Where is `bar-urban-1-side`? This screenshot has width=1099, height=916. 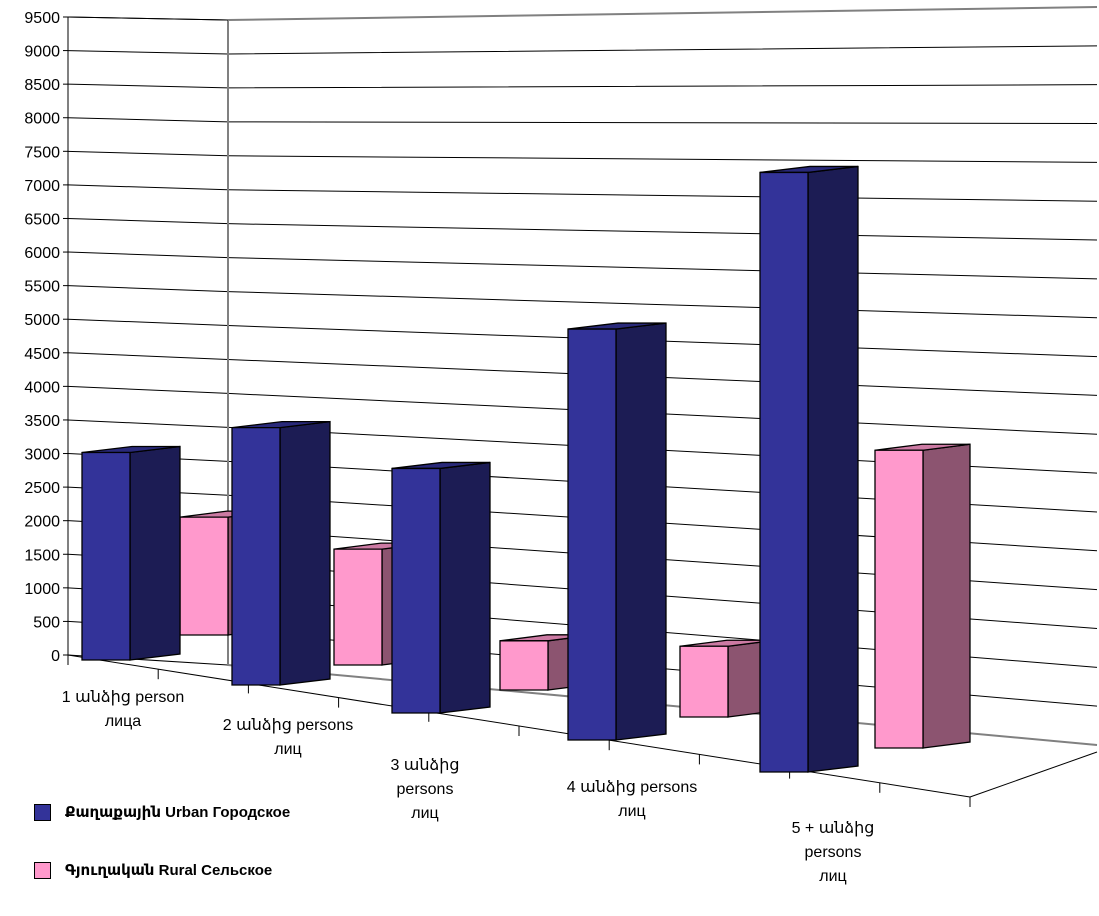
bar-urban-1-side is located at coordinates (155, 553).